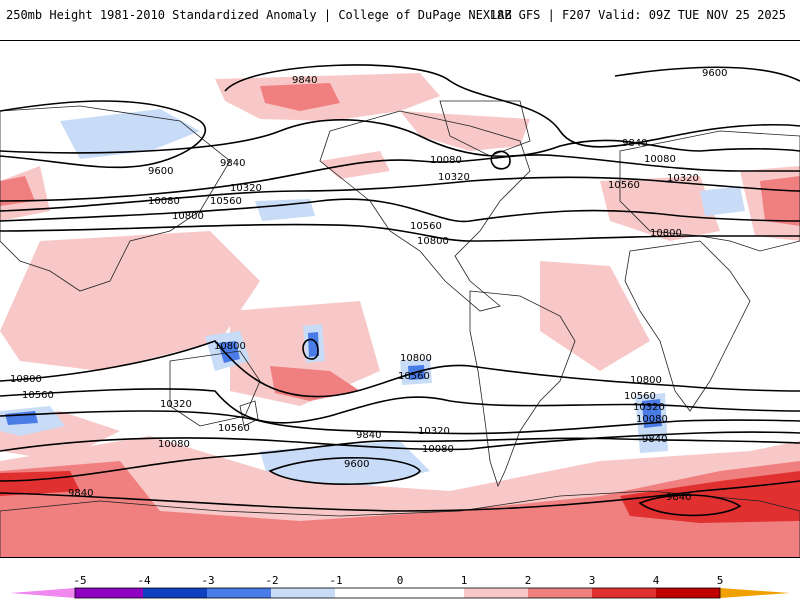 The width and height of the screenshot is (800, 600). I want to click on colorbar: -5 -4 -3 -2 -1 0 1 2 3 4 5, so click(400, 586).